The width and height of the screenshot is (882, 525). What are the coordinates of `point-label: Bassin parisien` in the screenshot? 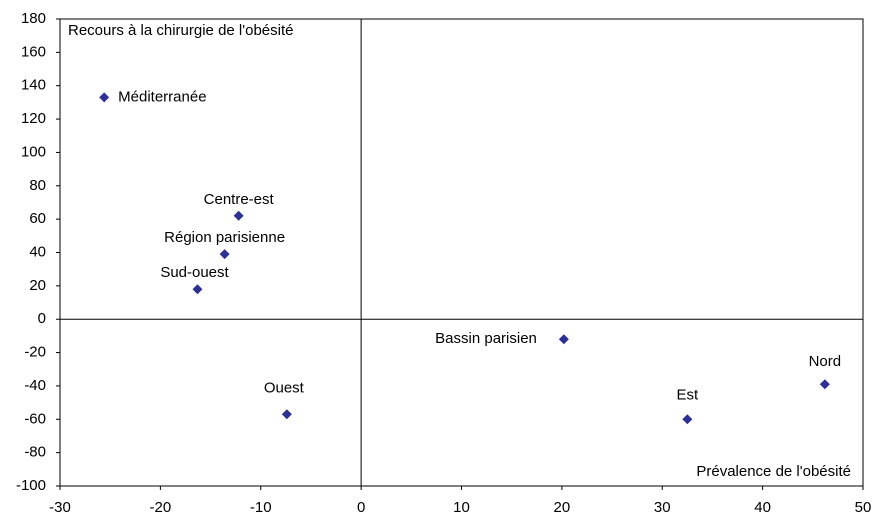 It's located at (486, 338).